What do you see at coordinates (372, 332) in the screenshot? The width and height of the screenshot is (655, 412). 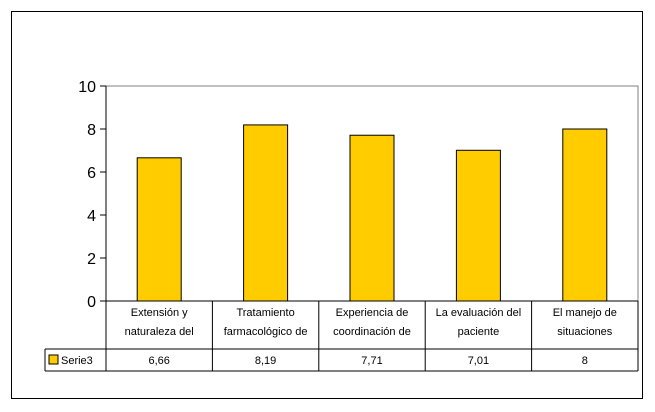 I see `category-label: coordinación de` at bounding box center [372, 332].